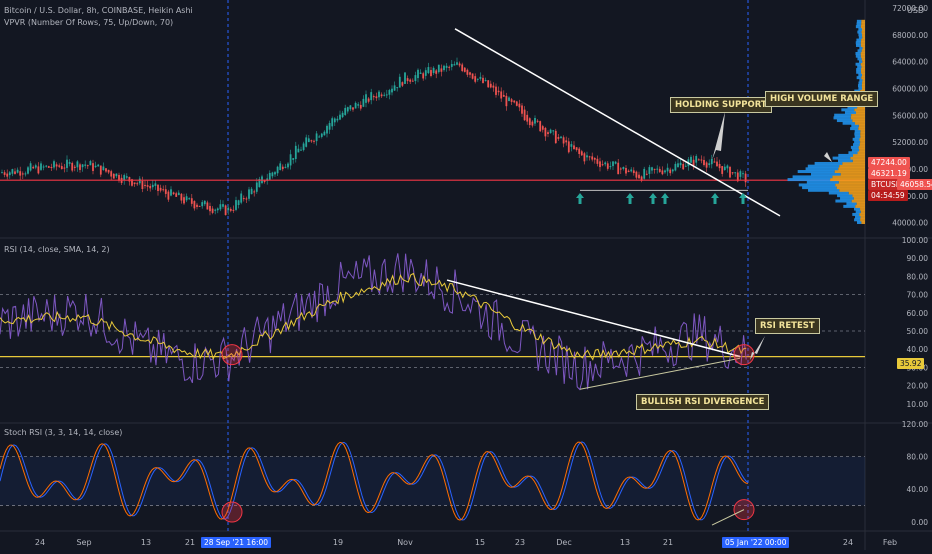 The height and width of the screenshot is (554, 932). I want to click on x-tick-label: 19, so click(338, 542).